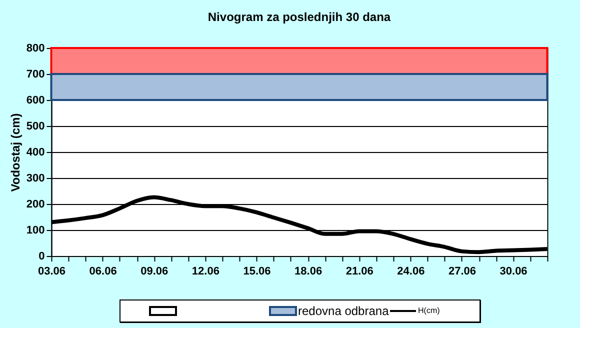  Describe the element at coordinates (35, 74) in the screenshot. I see `y-tick-label: 700` at that location.